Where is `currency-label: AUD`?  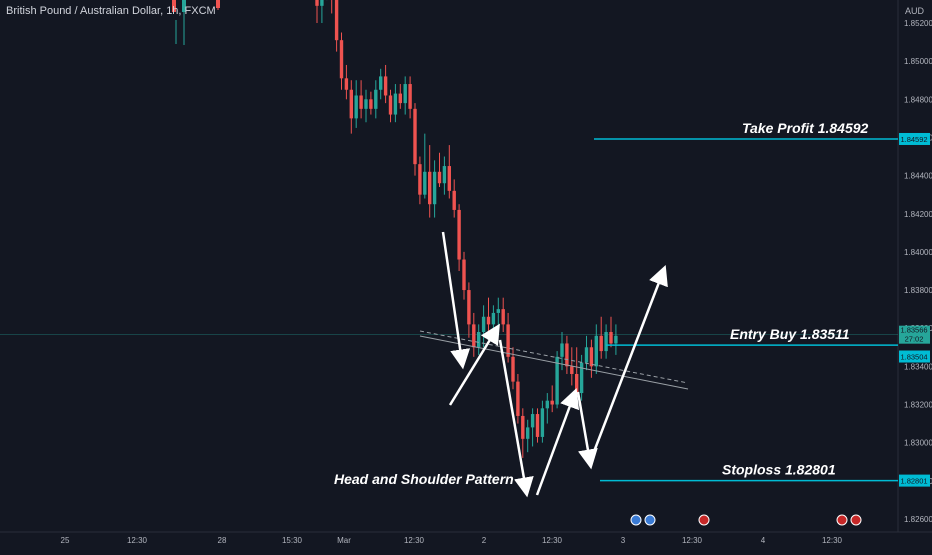 currency-label: AUD is located at coordinates (914, 11).